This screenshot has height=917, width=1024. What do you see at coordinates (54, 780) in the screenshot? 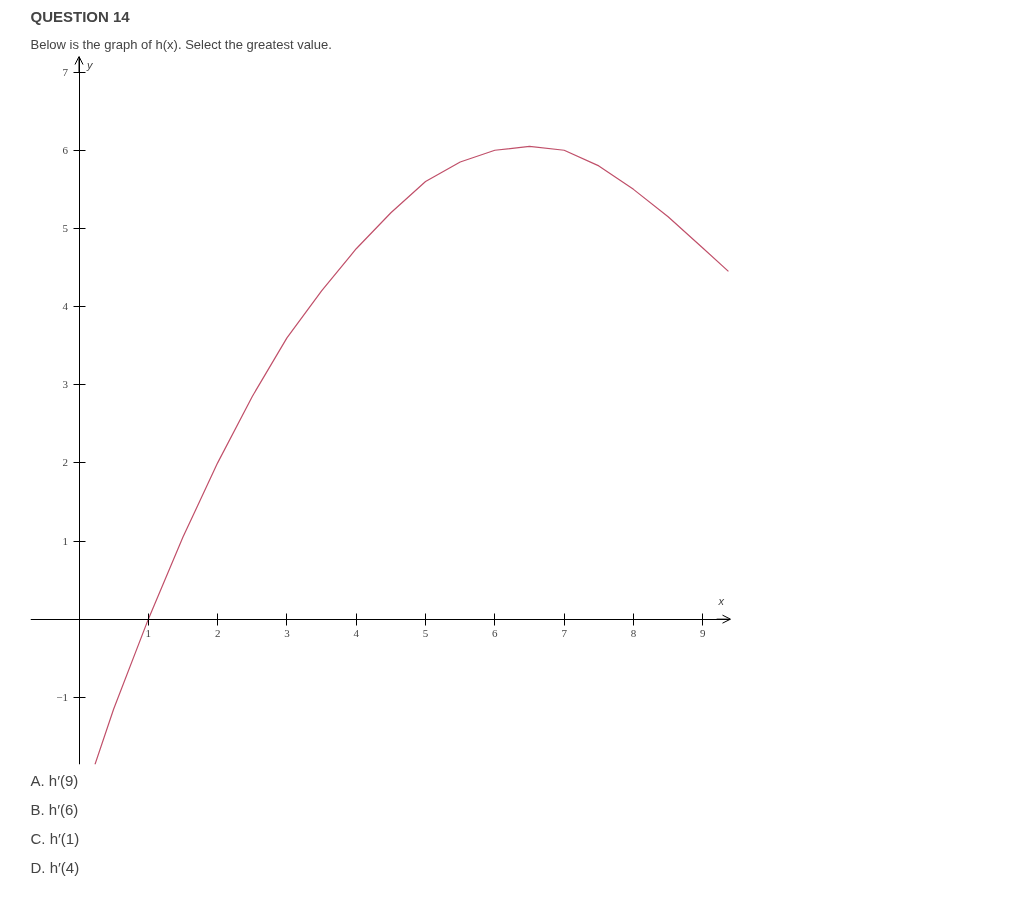
I see `text: A. h′(9)` at bounding box center [54, 780].